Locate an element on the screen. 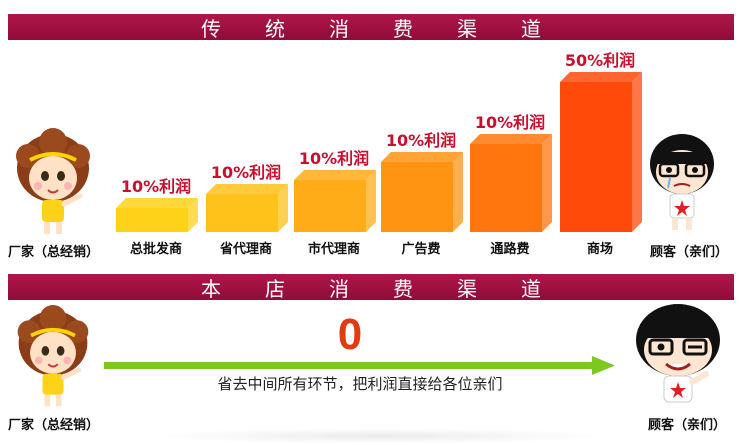 This screenshot has height=445, width=742. manufacturer-label-bottom: 厂家（总经销） is located at coordinates (54, 425).